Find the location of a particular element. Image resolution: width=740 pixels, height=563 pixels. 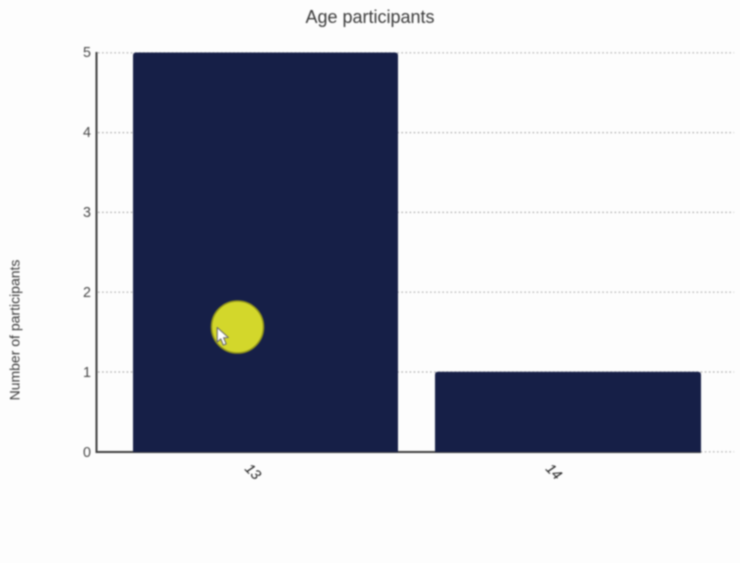

svg-text: 0 is located at coordinates (87, 453).